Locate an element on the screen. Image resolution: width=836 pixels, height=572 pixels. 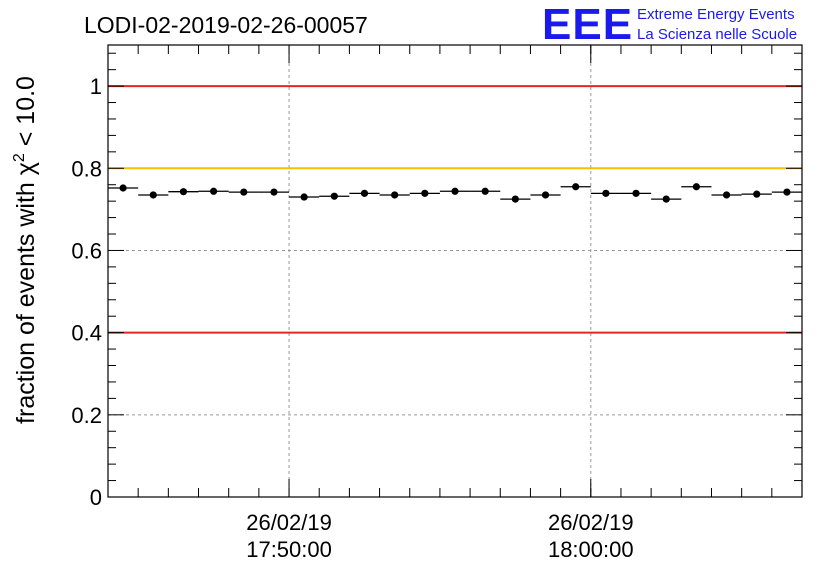
logo-line2: La Scienza nelle Scuole is located at coordinates (717, 34).